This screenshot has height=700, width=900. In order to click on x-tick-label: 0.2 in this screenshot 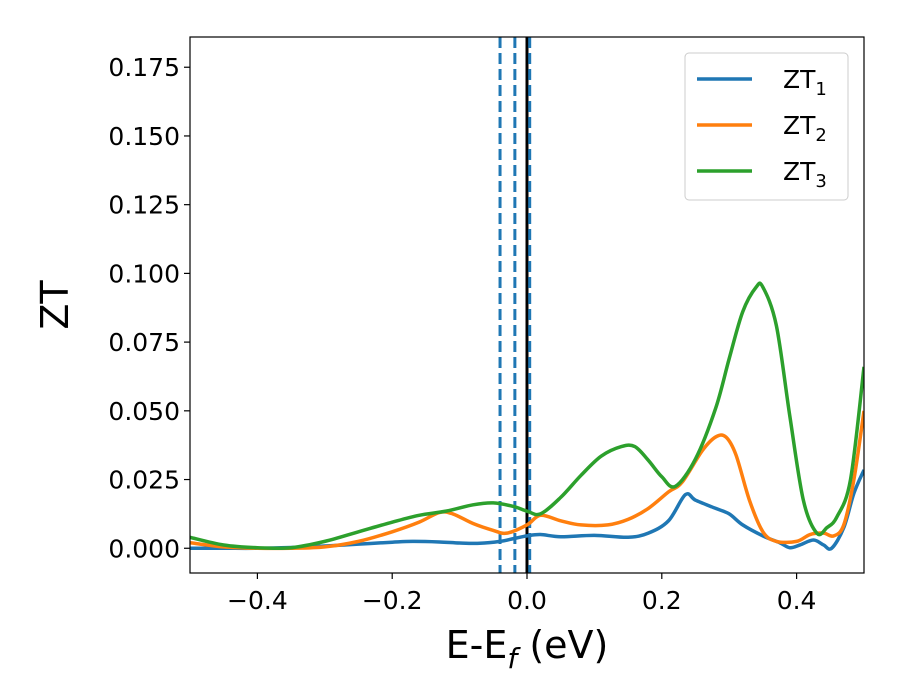, I will do `click(662, 600)`.